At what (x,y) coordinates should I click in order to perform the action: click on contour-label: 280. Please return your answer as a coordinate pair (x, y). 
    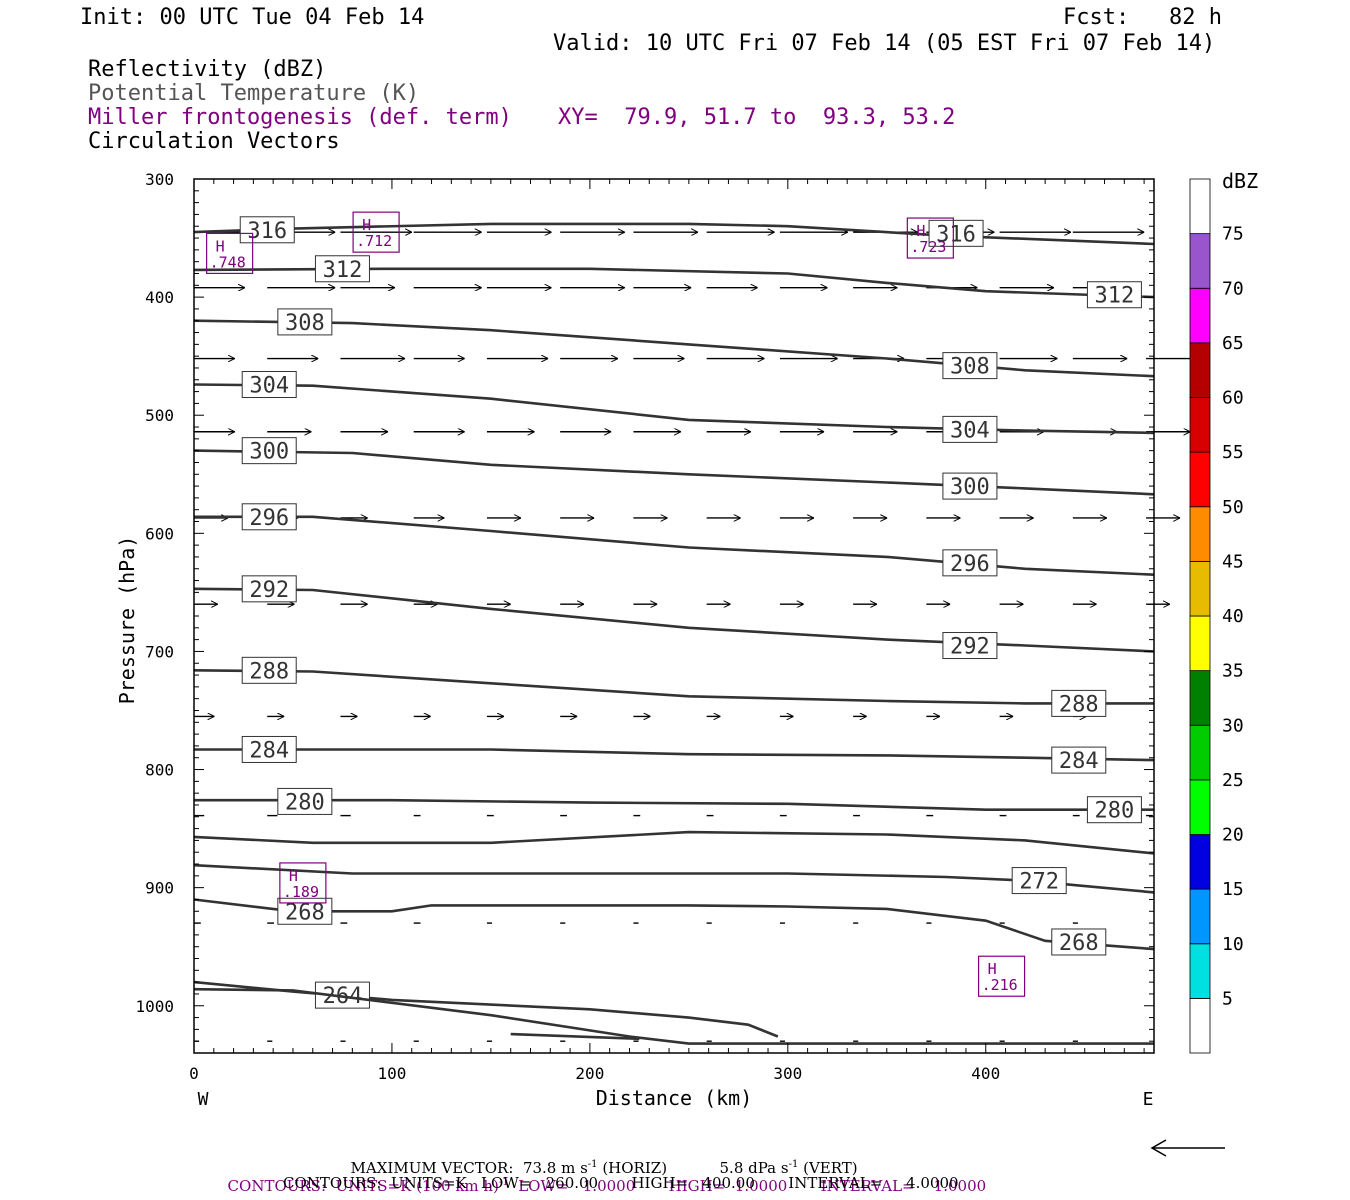
    Looking at the image, I should click on (305, 802).